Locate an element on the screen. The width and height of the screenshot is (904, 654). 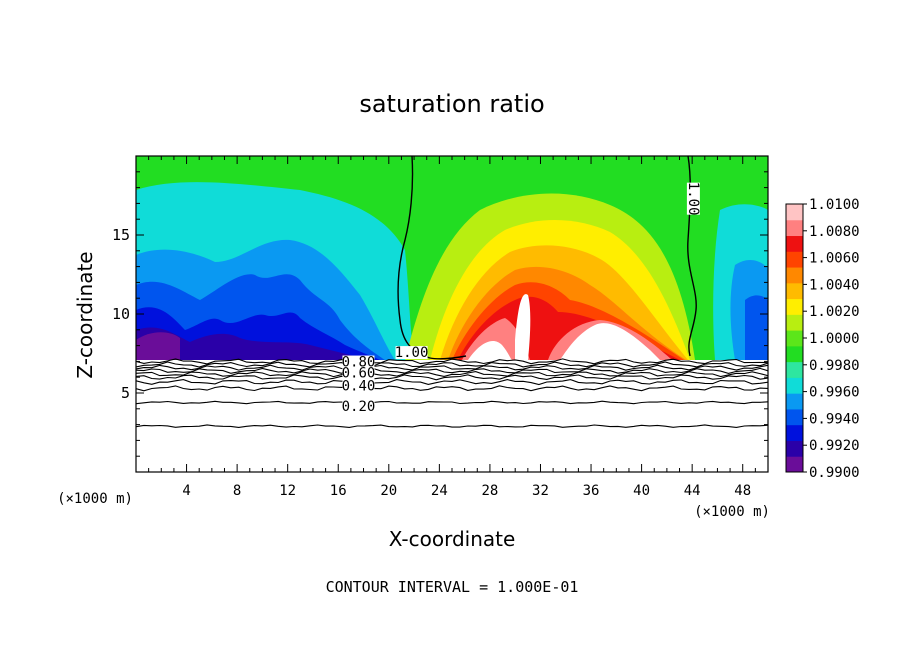
colorbar-tick-label: 0.9980 is located at coordinates (834, 366).